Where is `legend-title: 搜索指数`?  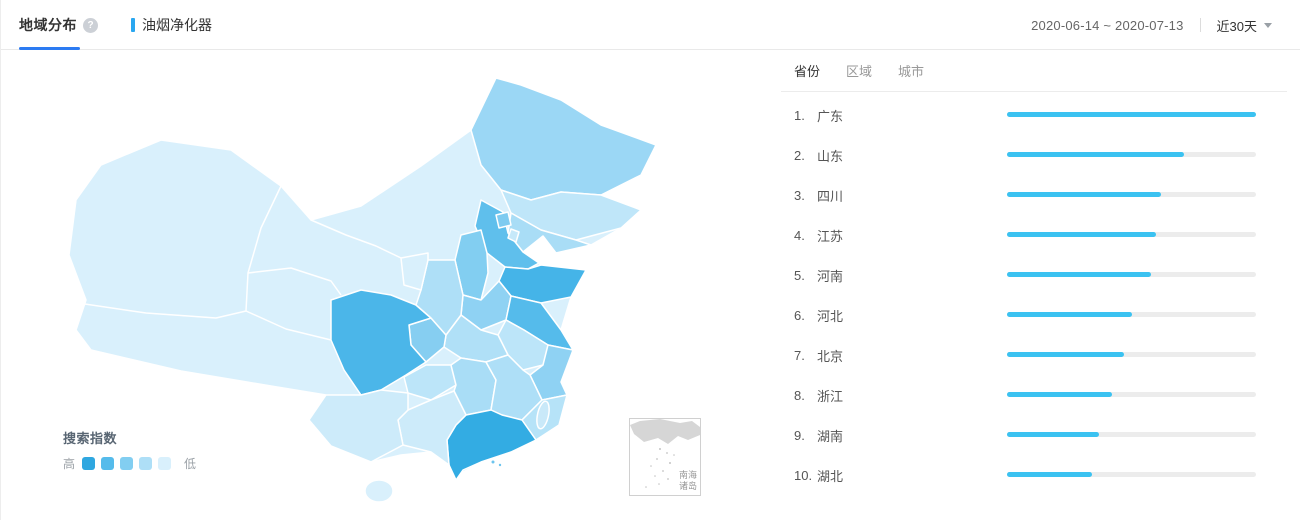
legend-title: 搜索指数 is located at coordinates (90, 438).